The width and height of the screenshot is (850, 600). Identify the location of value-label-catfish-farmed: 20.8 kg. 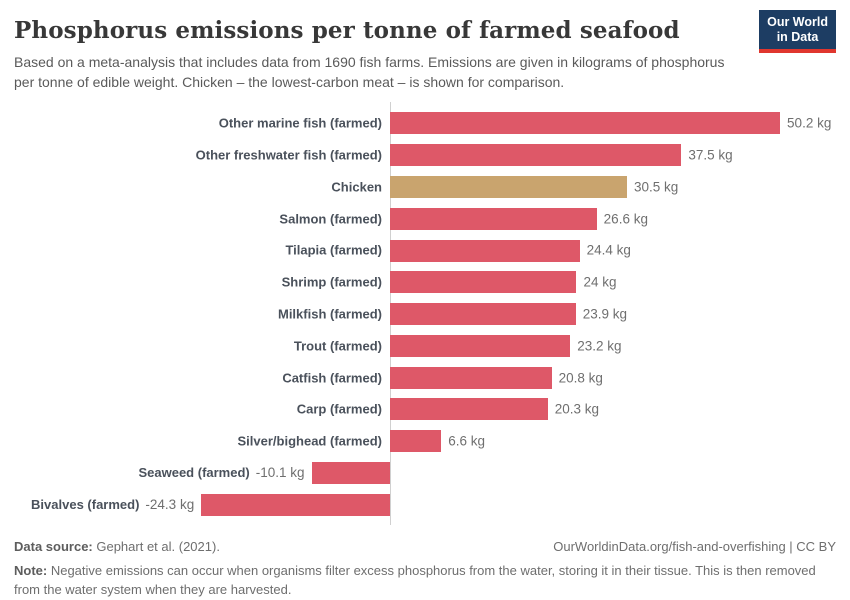
(580, 377).